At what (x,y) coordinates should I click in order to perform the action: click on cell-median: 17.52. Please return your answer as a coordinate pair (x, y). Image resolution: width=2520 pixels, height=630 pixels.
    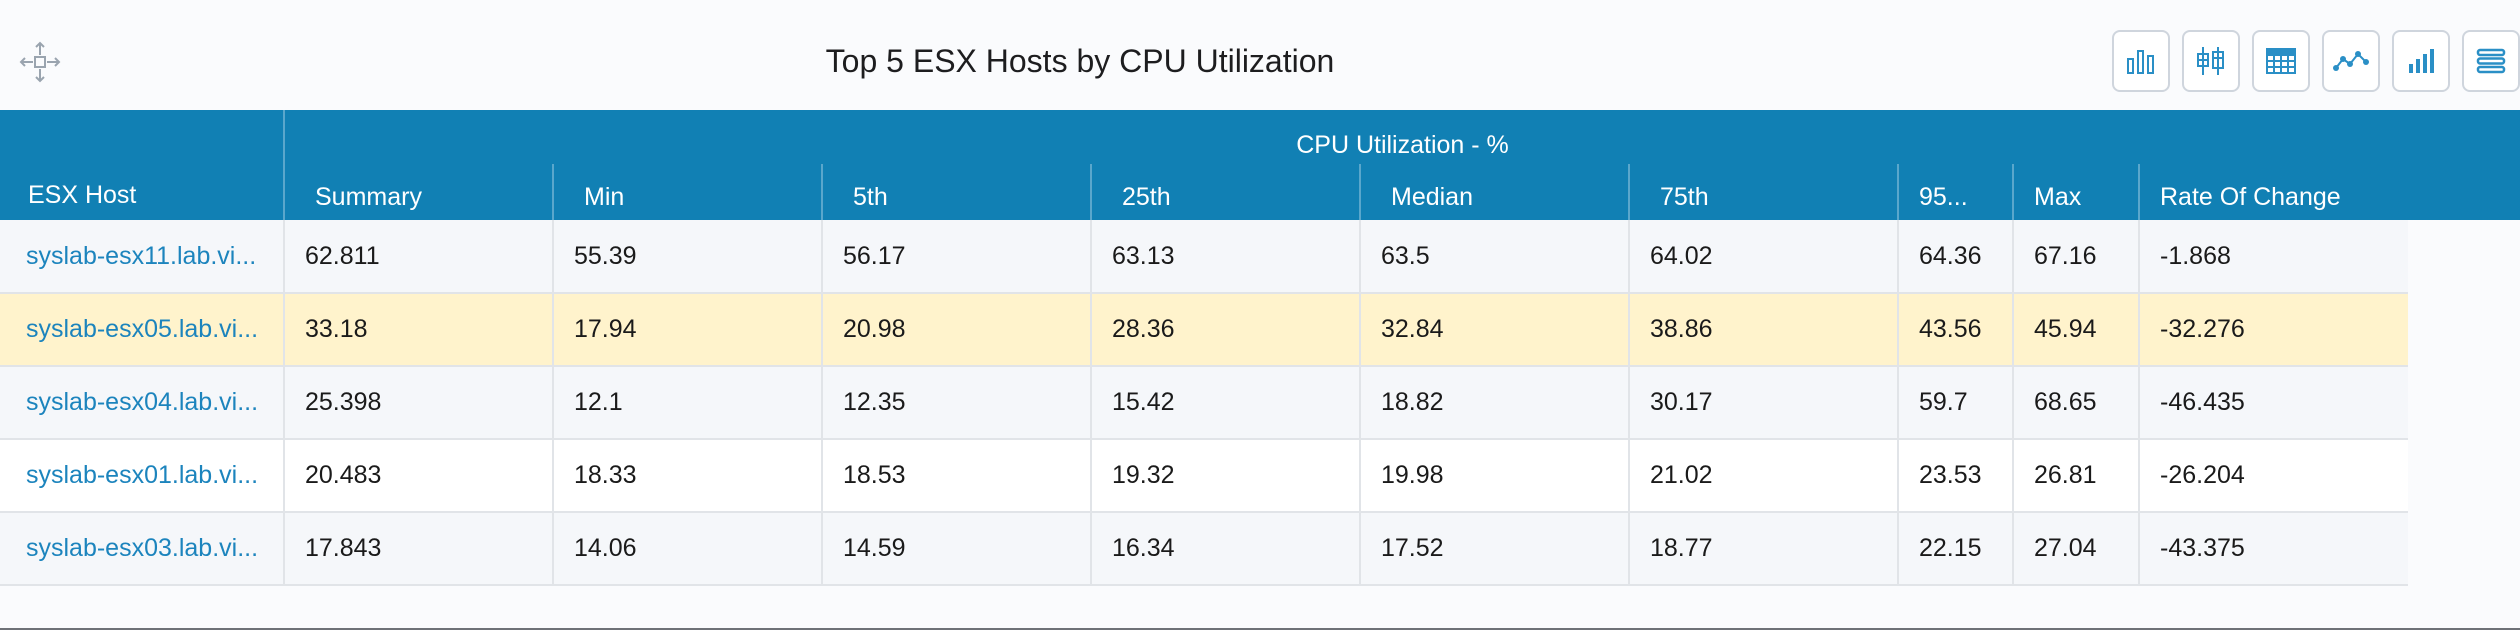
    Looking at the image, I should click on (1494, 549).